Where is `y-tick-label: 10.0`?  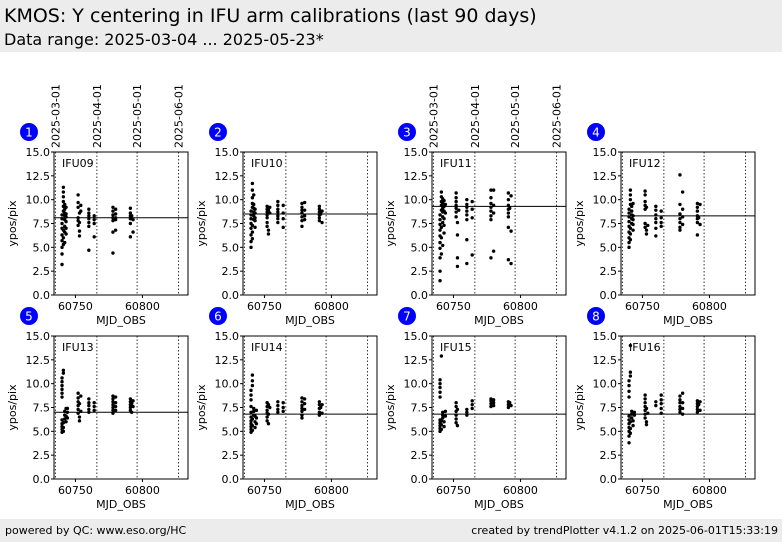 y-tick-label: 10.0 is located at coordinates (416, 200).